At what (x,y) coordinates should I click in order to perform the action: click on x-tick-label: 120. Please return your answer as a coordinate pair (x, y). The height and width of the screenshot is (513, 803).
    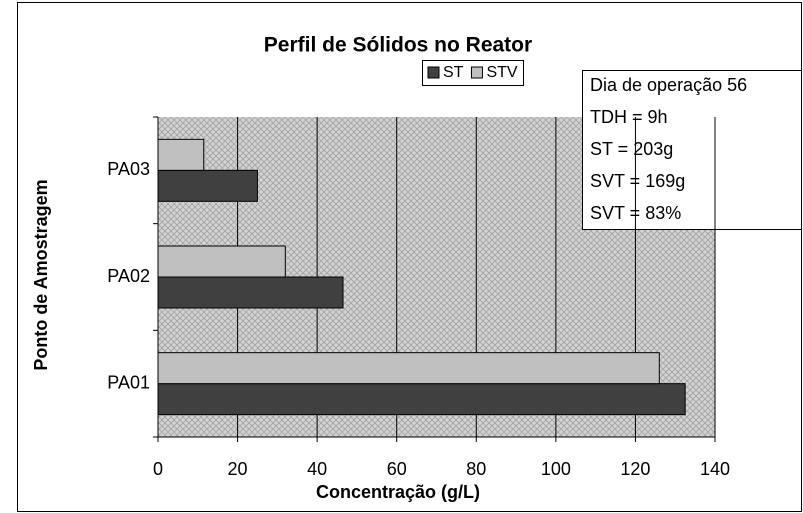
    Looking at the image, I should click on (635, 469).